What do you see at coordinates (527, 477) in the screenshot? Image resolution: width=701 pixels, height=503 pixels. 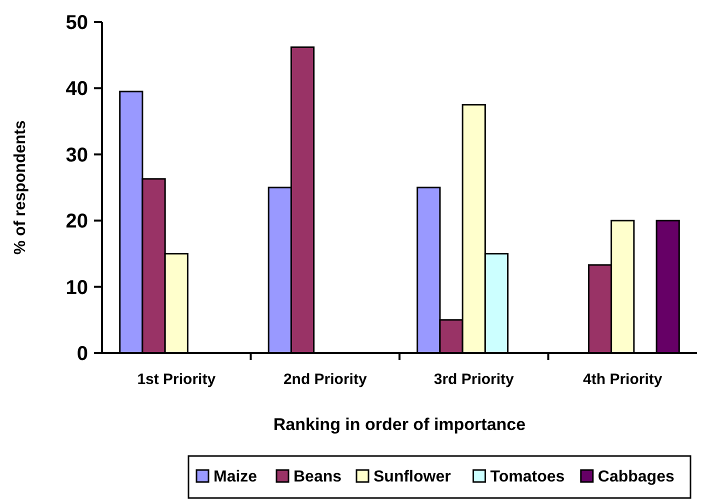 I see `legend-label: Tomatoes` at bounding box center [527, 477].